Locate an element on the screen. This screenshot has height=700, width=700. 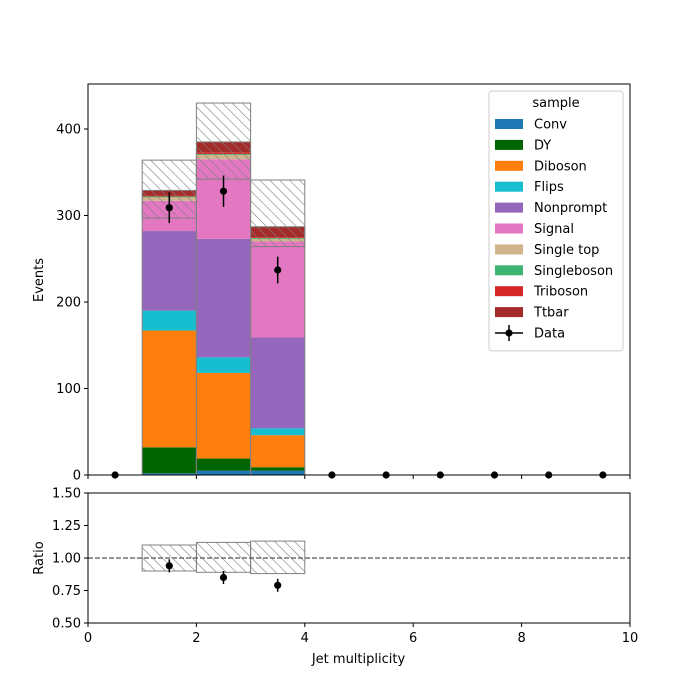
x-tick-label-4: 8 is located at coordinates (521, 638).